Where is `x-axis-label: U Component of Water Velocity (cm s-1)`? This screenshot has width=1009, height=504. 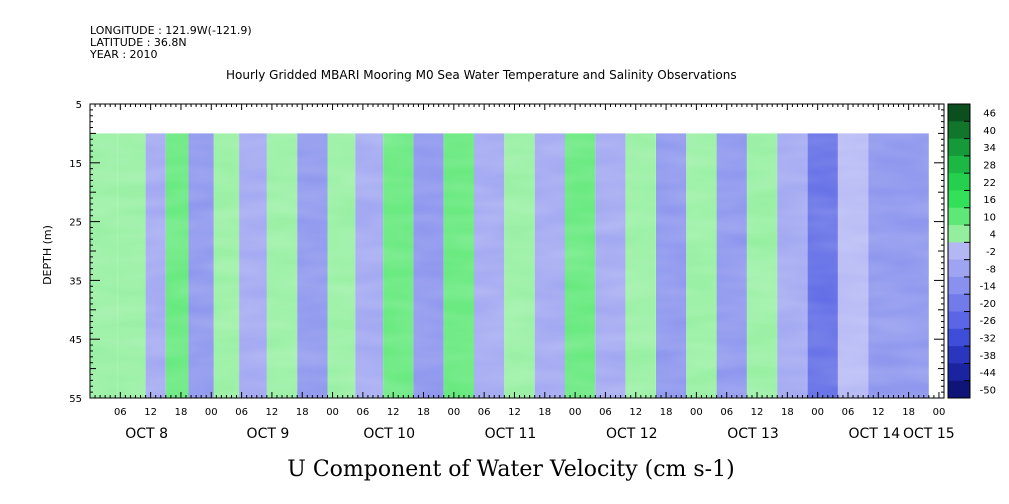 x-axis-label: U Component of Water Velocity (cm s-1) is located at coordinates (510, 469).